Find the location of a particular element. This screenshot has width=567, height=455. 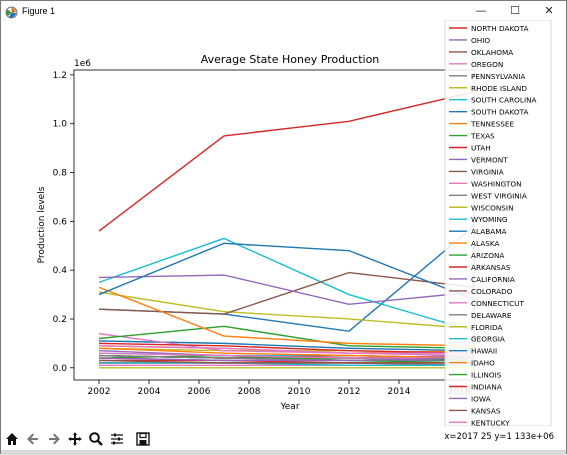

series-line-oregon is located at coordinates (286, 355).